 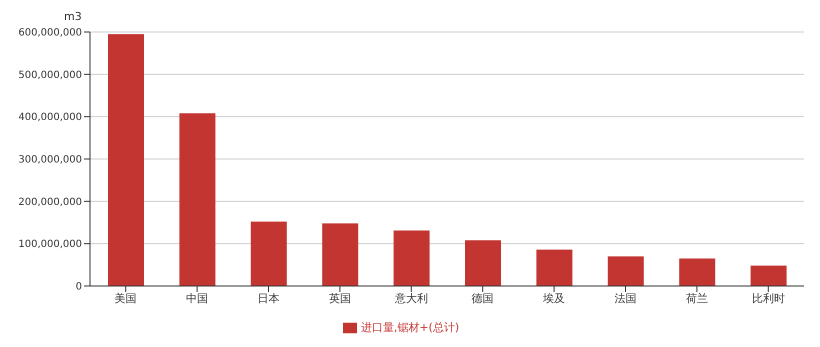 I want to click on x-tick-label: 埃及, so click(x=554, y=298).